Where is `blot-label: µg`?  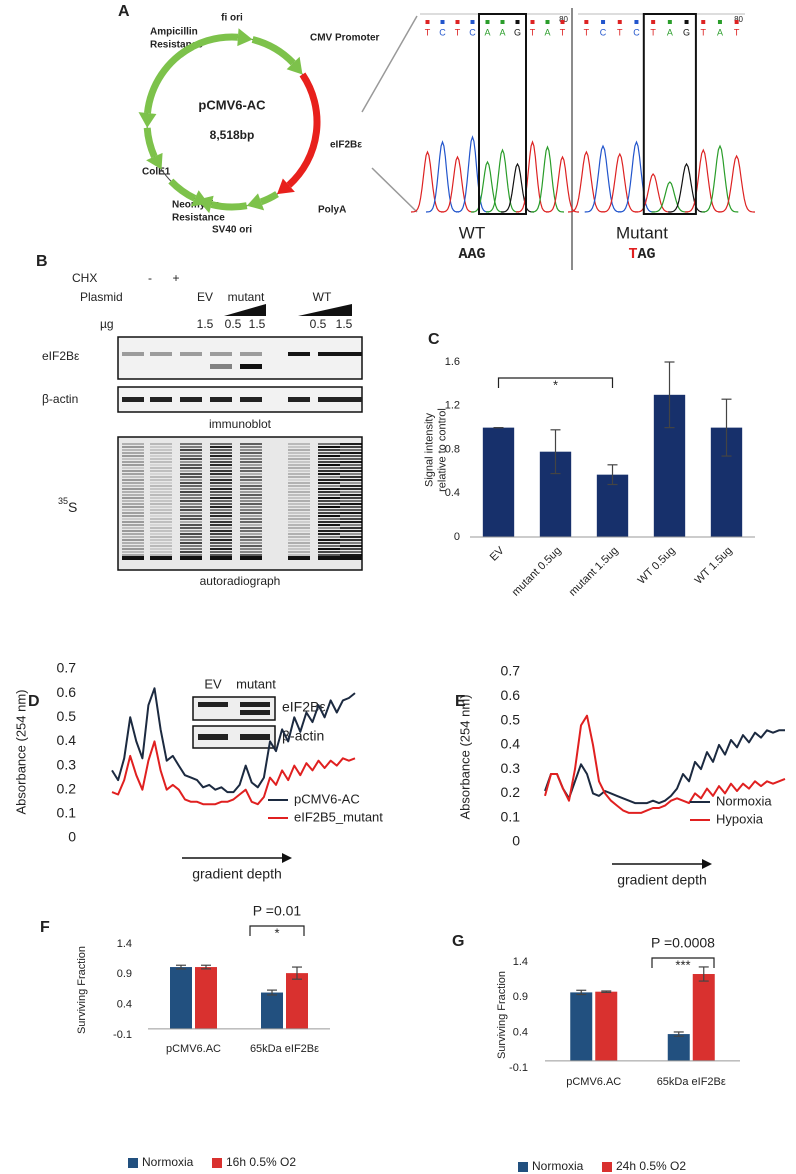 blot-label: µg is located at coordinates (107, 324).